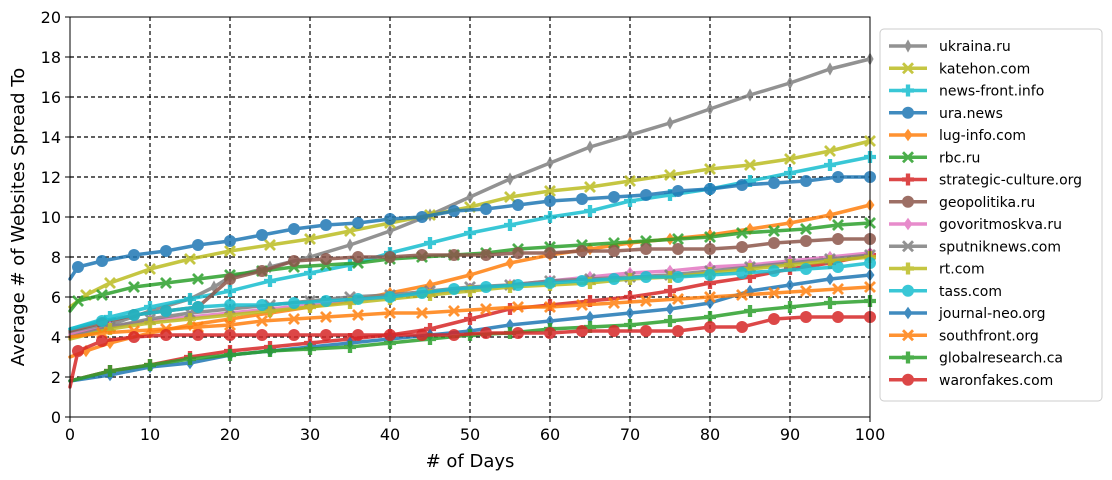 Image resolution: width=1112 pixels, height=480 pixels. I want to click on x-tick-label: 80, so click(710, 434).